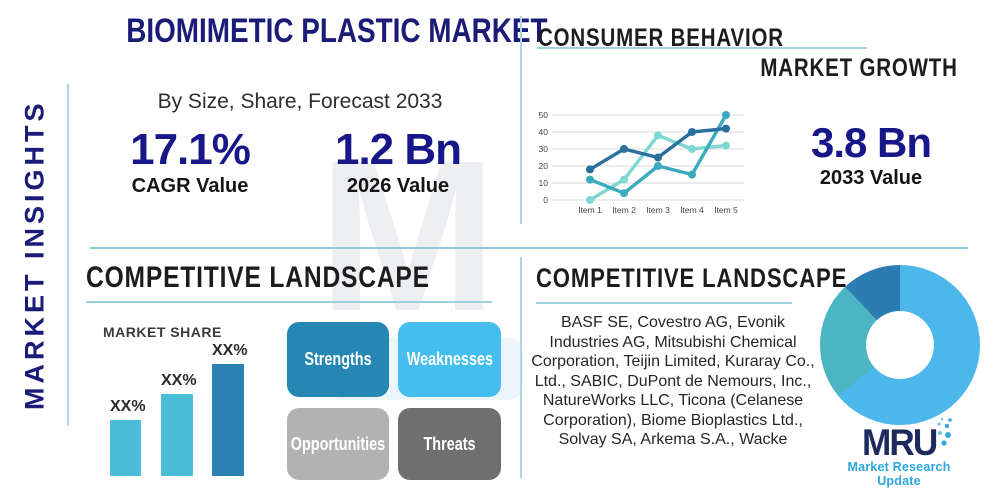  I want to click on sidebar-vertical-title: MARKET INSIGHTS, so click(34, 255).